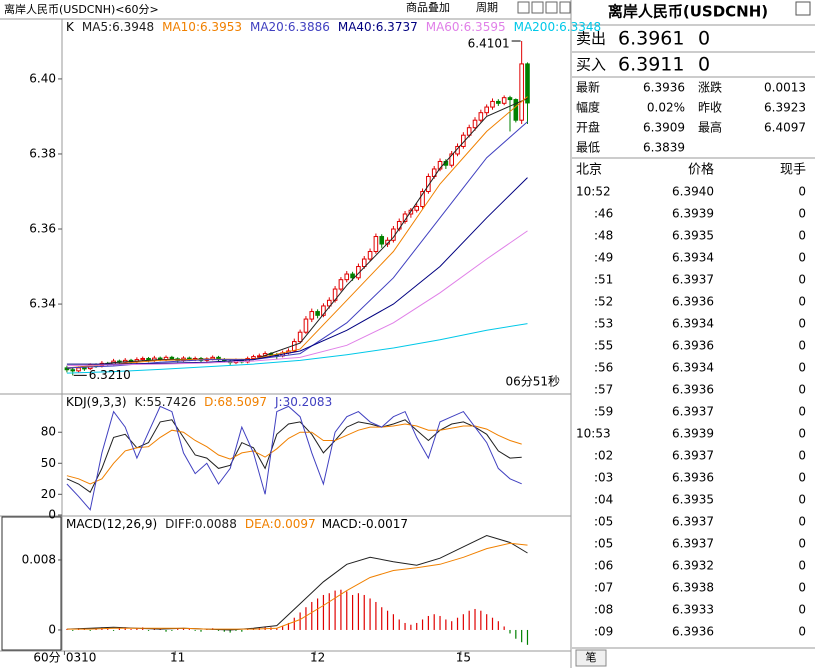 Image resolution: width=815 pixels, height=668 pixels. I want to click on overlay-button: 商品叠加, so click(428, 7).